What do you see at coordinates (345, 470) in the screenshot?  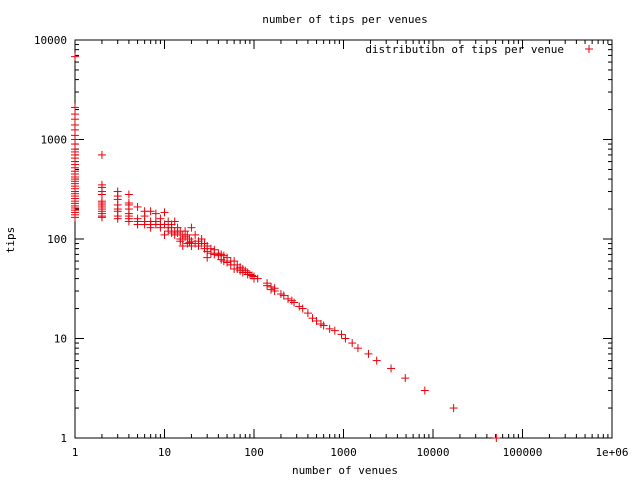 I see `x-axis-label: number of venues` at bounding box center [345, 470].